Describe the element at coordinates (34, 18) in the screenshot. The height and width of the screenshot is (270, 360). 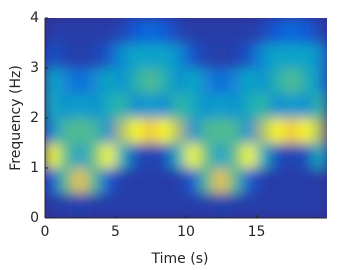
I see `y-tick-label: 4` at that location.